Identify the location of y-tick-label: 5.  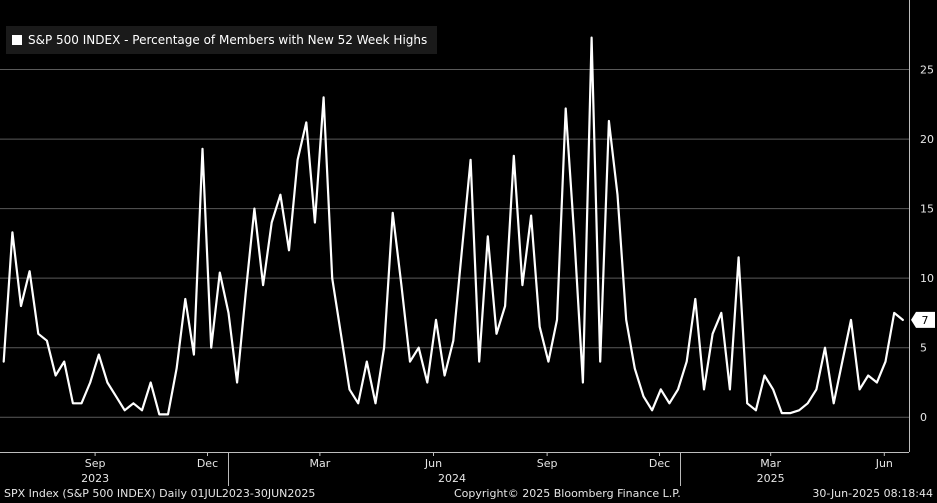
(923, 348).